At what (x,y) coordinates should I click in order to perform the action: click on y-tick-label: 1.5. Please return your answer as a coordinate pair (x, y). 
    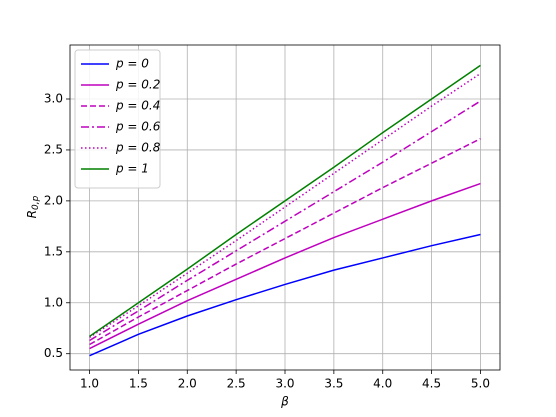
    Looking at the image, I should click on (53, 251).